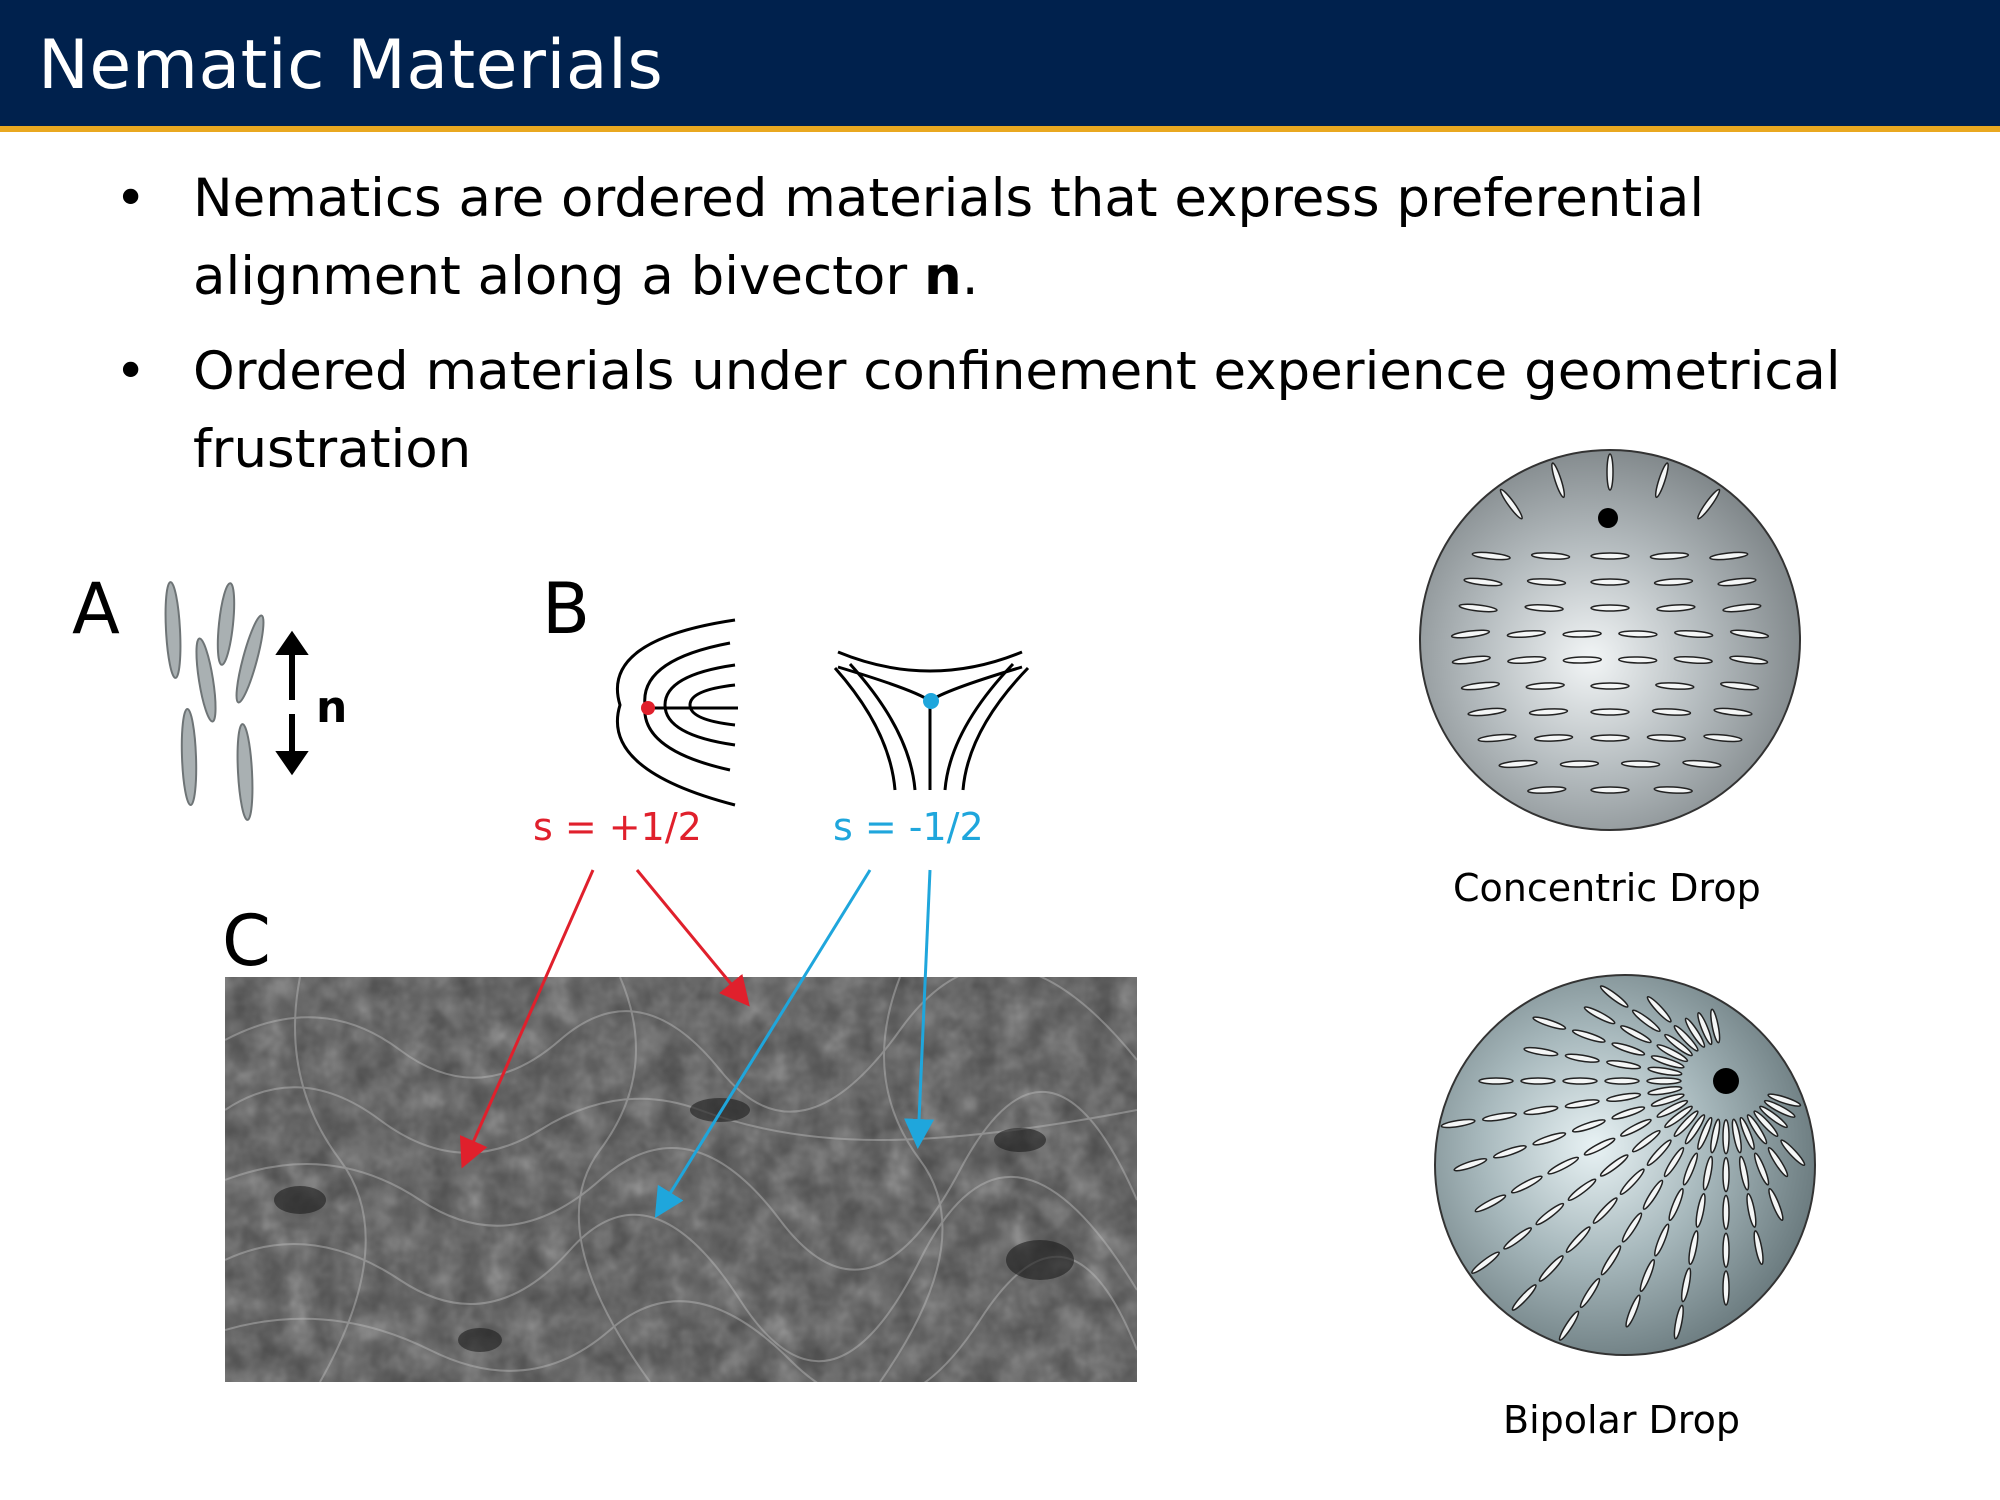 The image size is (2000, 1500). I want to click on mesogen-group, so click(214, 701).